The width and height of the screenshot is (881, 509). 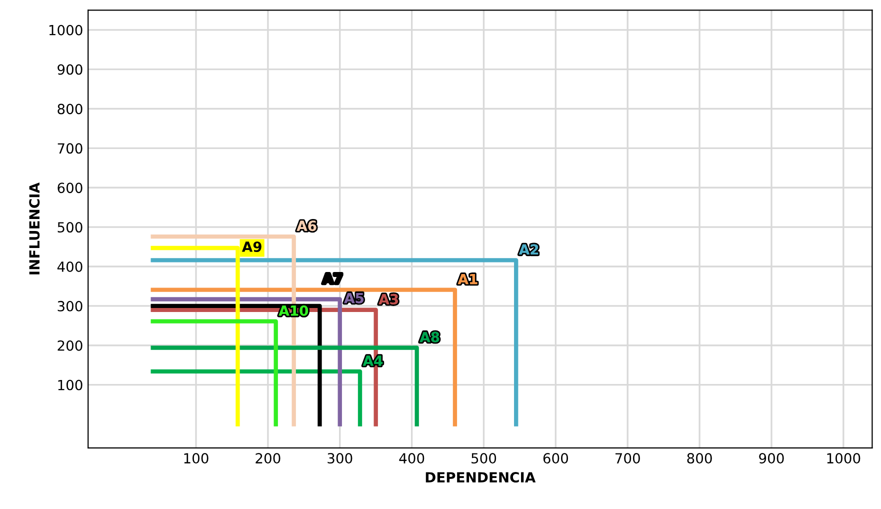 I want to click on series-label: A3, so click(x=388, y=299).